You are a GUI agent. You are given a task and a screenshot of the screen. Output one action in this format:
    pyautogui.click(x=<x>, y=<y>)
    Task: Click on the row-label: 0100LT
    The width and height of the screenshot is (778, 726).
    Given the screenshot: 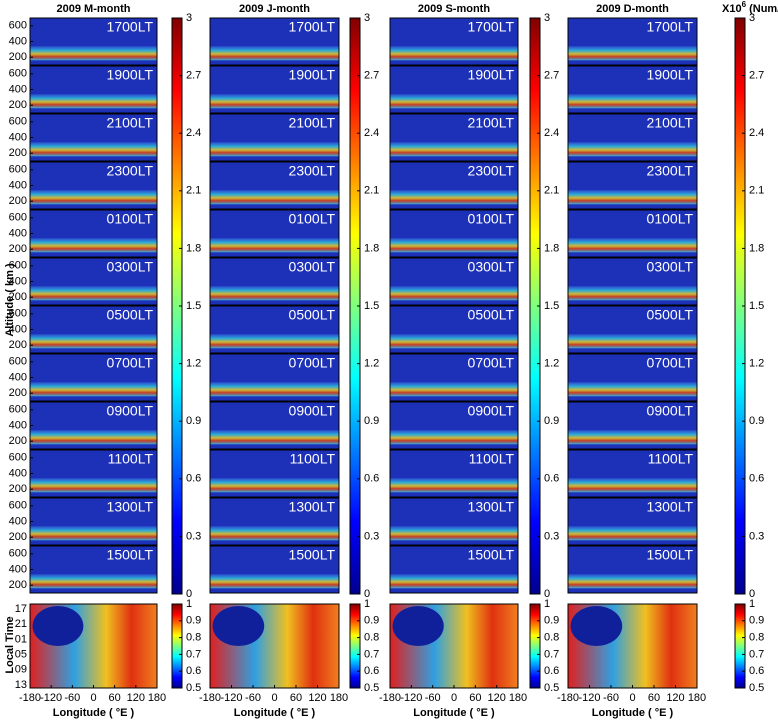 What is the action you would take?
    pyautogui.click(x=670, y=219)
    